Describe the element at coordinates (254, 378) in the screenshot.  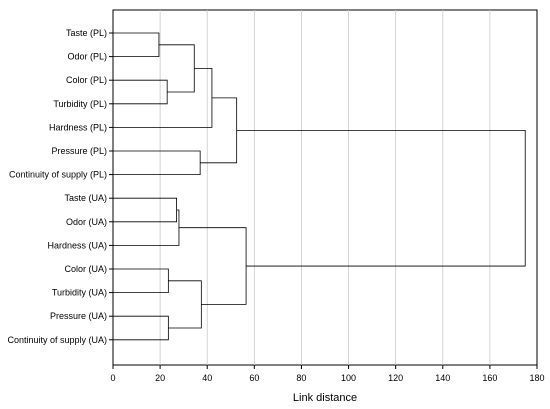
I see `x-tick-label: 60` at that location.